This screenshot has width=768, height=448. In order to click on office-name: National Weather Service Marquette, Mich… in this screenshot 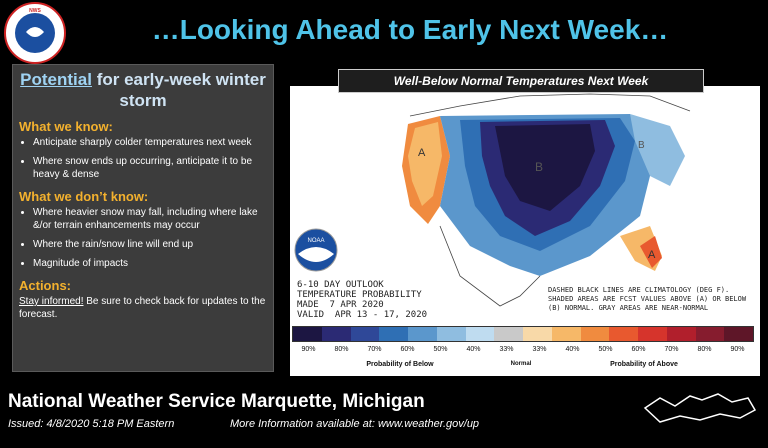, I will do `click(216, 401)`.